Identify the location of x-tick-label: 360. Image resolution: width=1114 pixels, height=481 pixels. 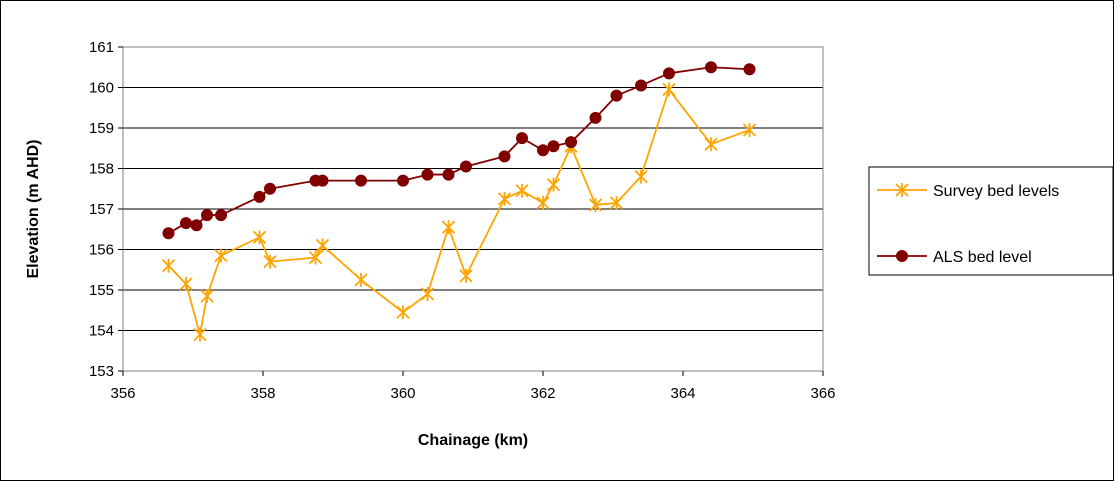
(402, 393).